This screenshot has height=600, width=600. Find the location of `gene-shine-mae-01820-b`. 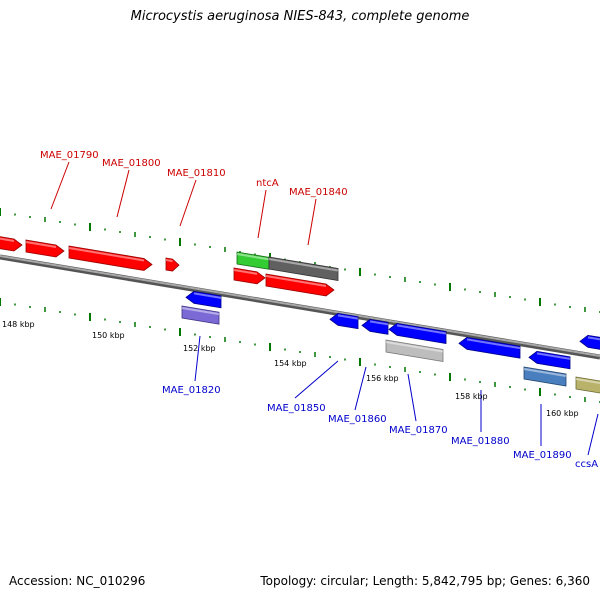

gene-shine-mae-01820-b is located at coordinates (200, 311).